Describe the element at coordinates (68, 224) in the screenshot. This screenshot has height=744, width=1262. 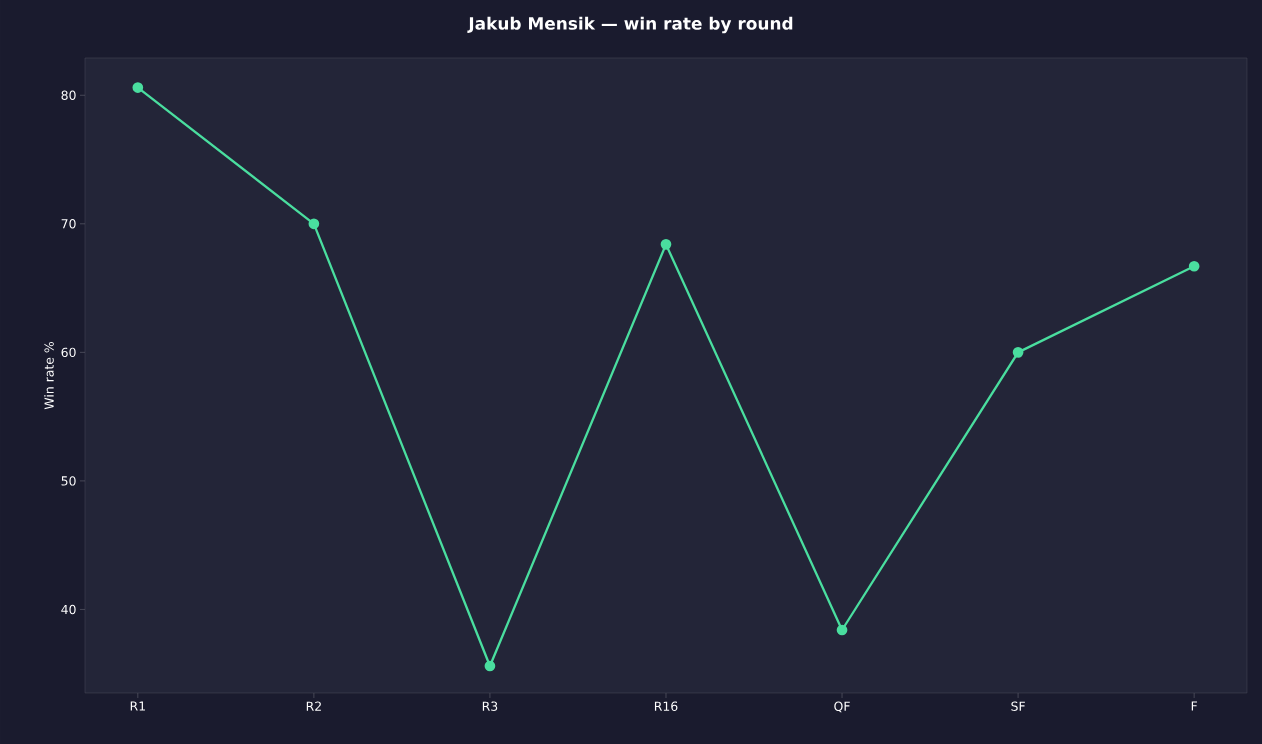
I see `y-tick-label: 70` at that location.